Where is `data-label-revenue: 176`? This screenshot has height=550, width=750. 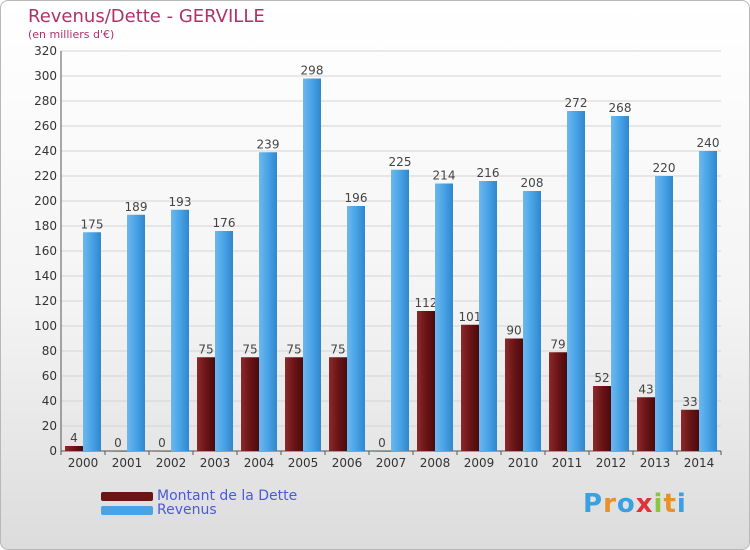 data-label-revenue: 176 is located at coordinates (224, 223).